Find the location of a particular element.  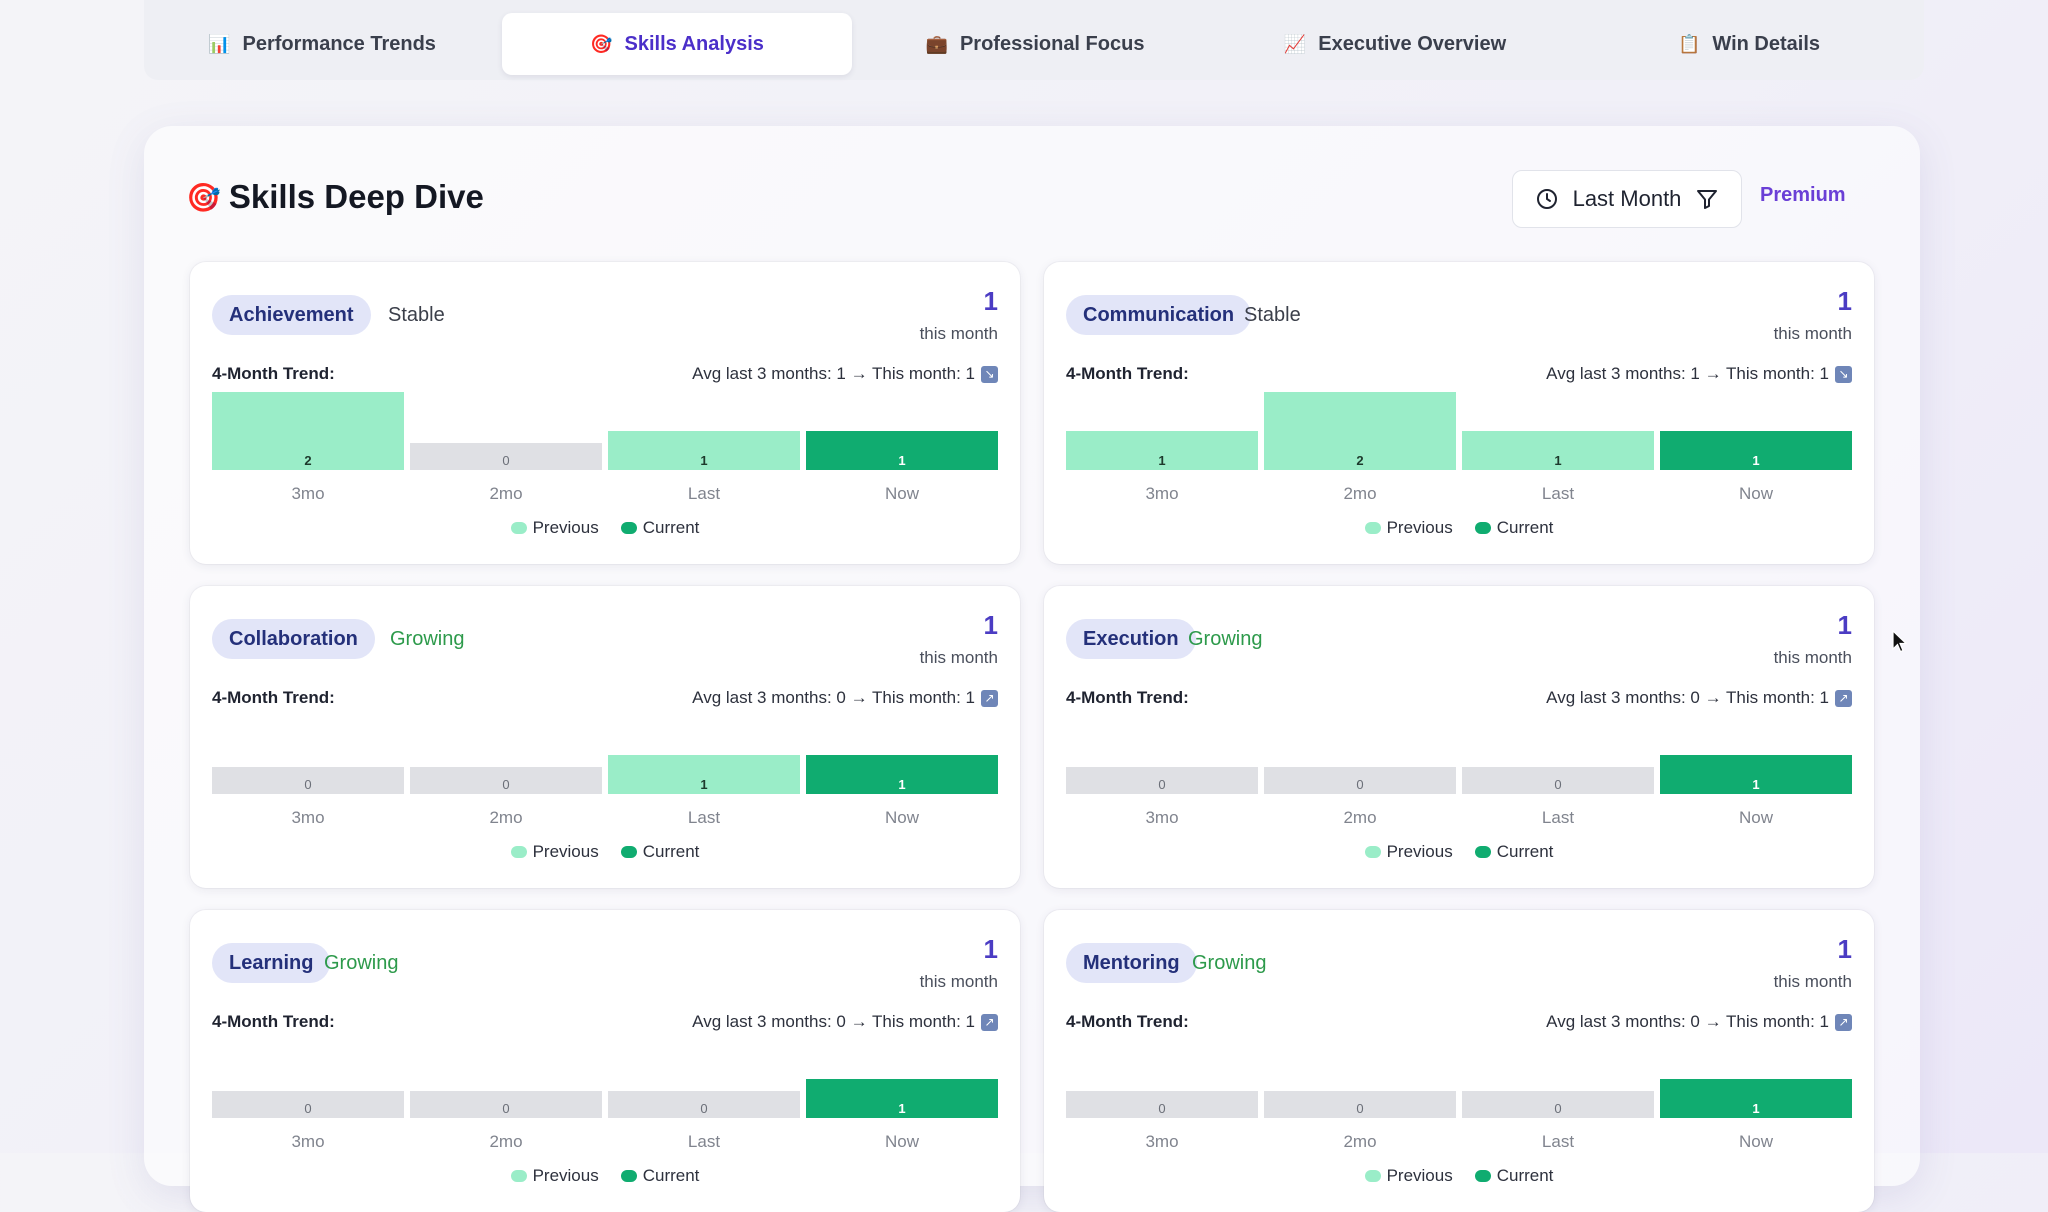

trend-chart: 1 2 1 1 is located at coordinates (1459, 437).